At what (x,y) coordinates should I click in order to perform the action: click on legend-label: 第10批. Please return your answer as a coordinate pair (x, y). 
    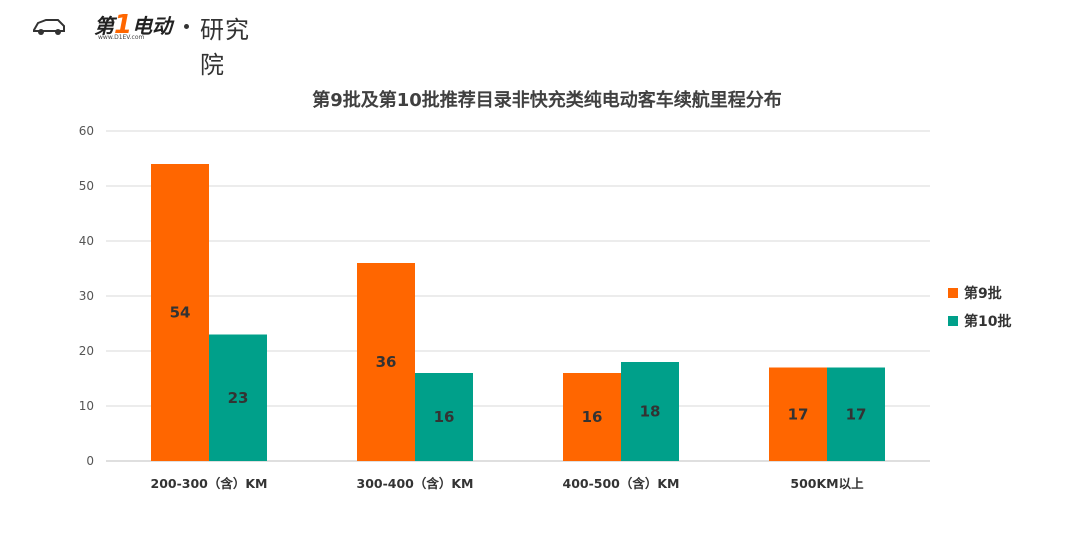
    Looking at the image, I should click on (987, 321).